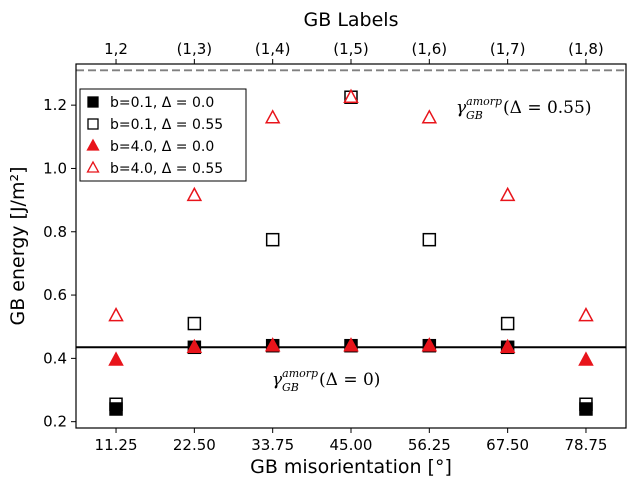 The image size is (636, 481). I want to click on y-axis-title: GB energy [J/m²], so click(18, 246).